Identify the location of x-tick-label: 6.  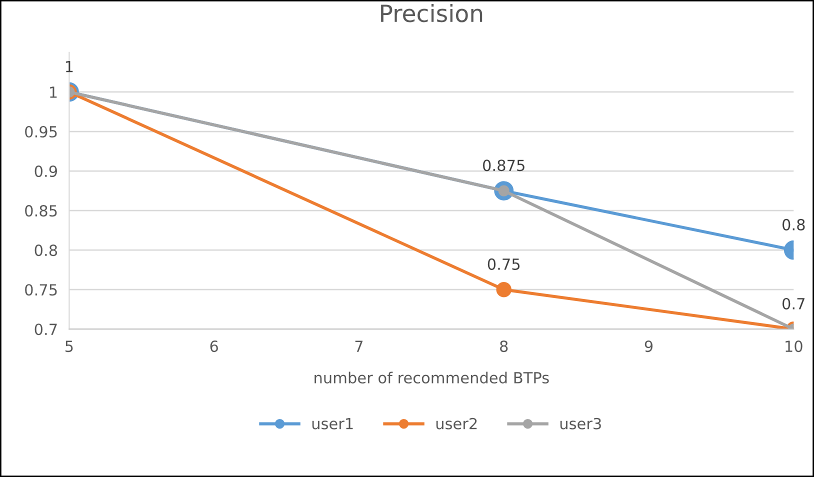
(214, 346).